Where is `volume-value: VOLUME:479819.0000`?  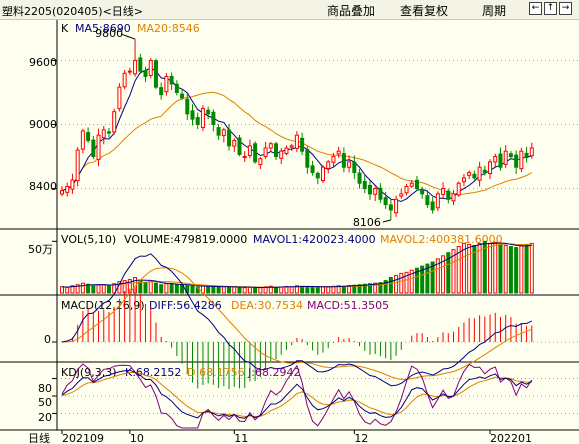
volume-value: VOLUME:479819.0000 is located at coordinates (185, 239).